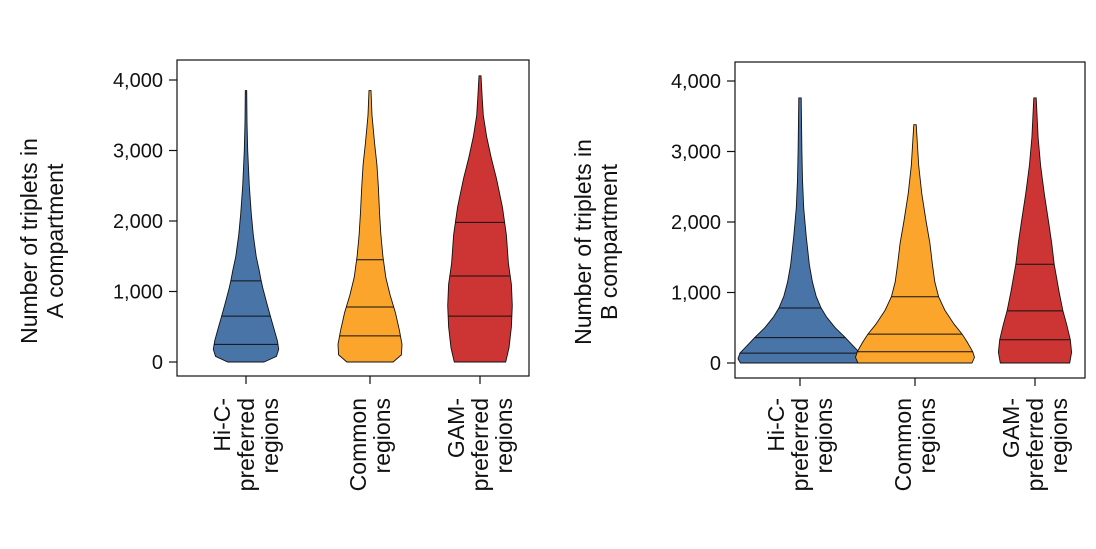 This screenshot has width=1096, height=549. I want to click on y-axis-title: B compartment, so click(609, 241).